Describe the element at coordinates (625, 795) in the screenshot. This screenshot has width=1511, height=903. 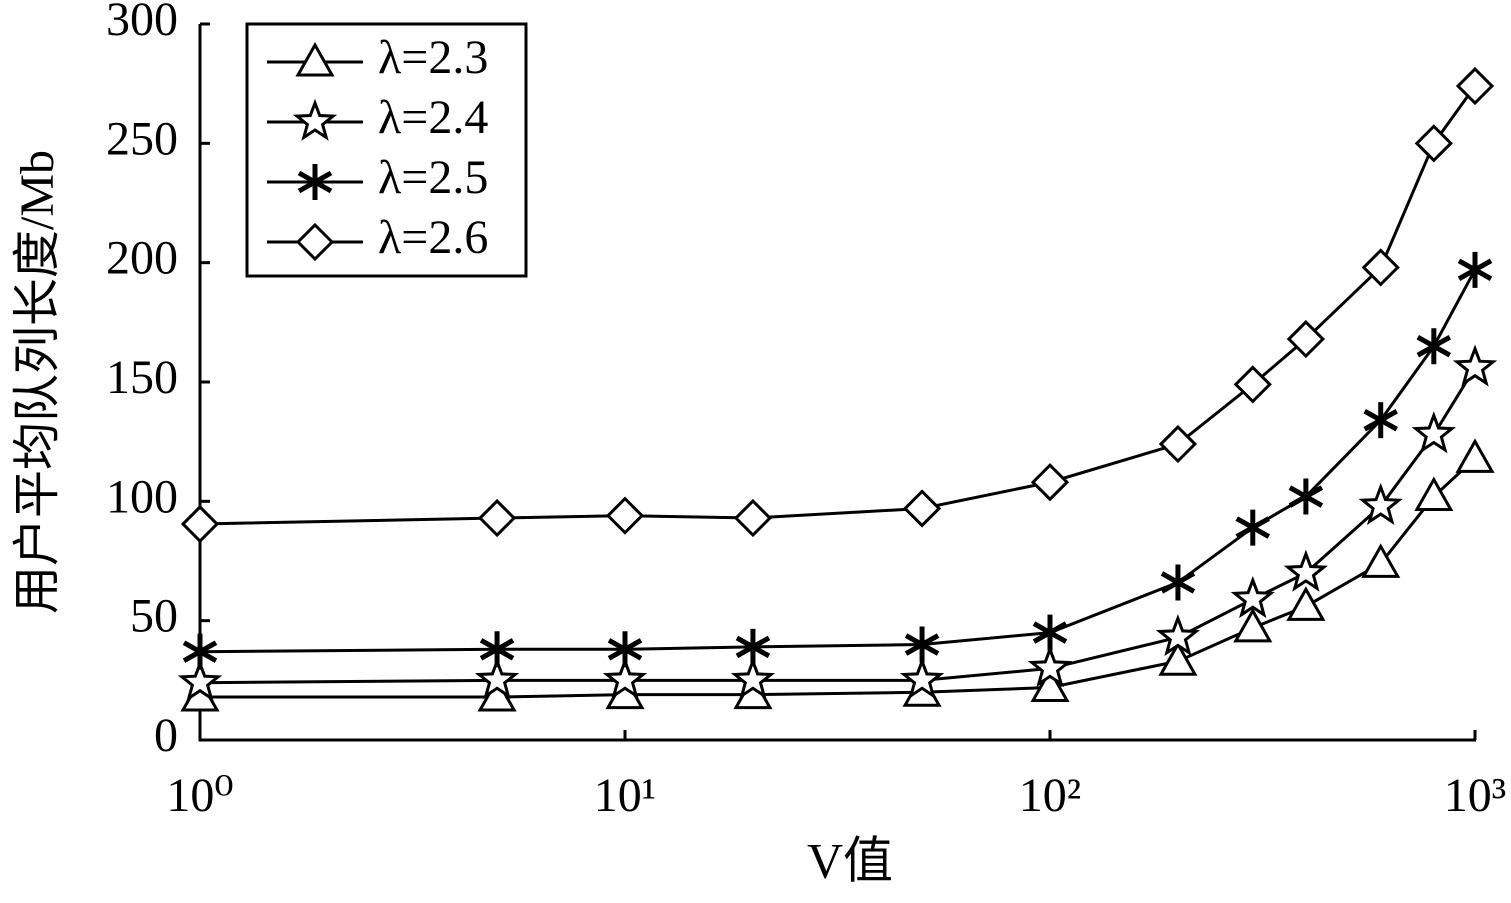
I see `x-tick-label: 10¹` at that location.